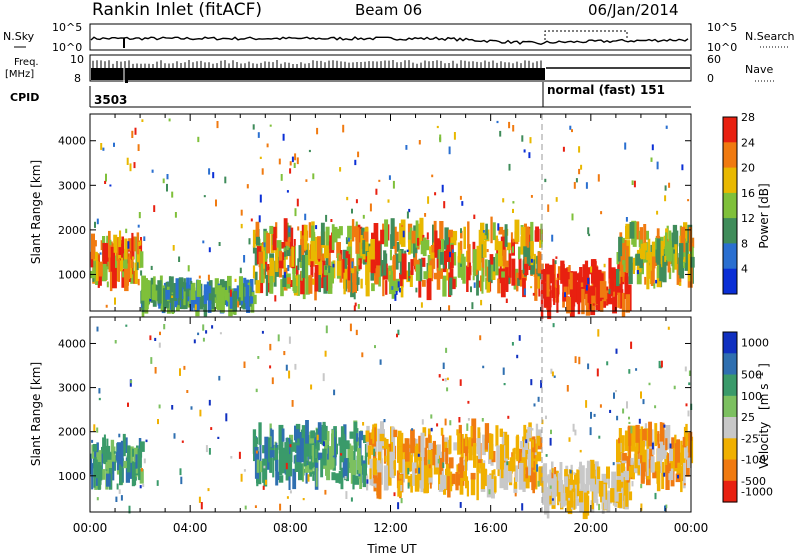 This screenshot has width=800, height=554. Describe the element at coordinates (722, 27) in the screenshot. I see `nsearch-tick-top: 10^5` at that location.